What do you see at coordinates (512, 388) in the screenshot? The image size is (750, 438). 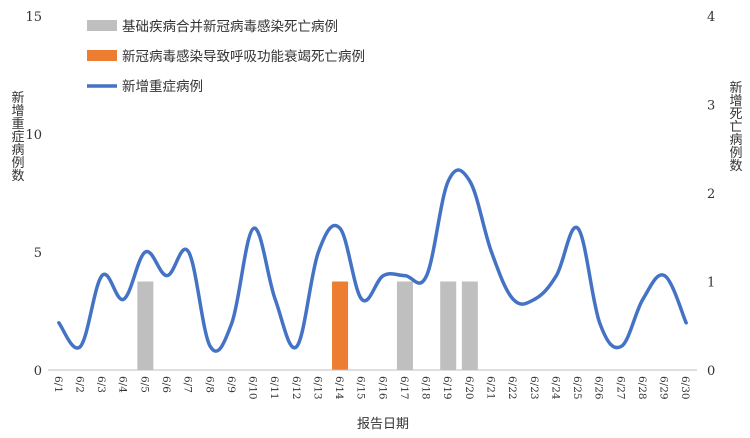 I see `x-tick-label: 6/22` at bounding box center [512, 388].